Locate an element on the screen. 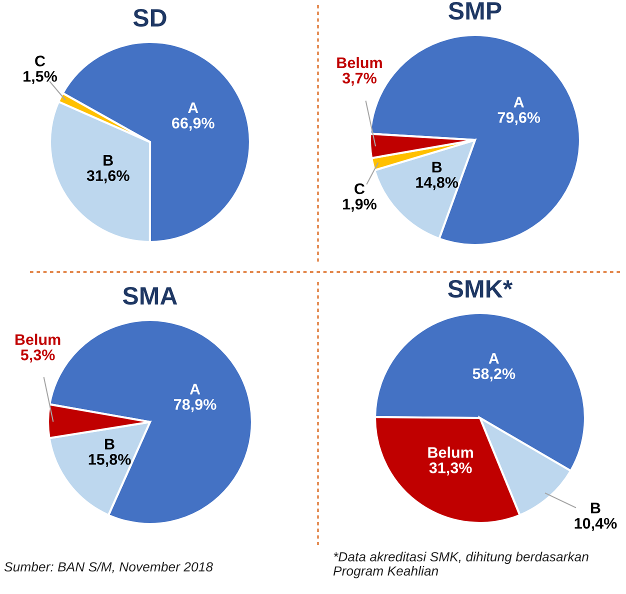  text: *Data akreditasi SMK, dihitung berdasarkan Program Keahlian is located at coordinates (460, 565).